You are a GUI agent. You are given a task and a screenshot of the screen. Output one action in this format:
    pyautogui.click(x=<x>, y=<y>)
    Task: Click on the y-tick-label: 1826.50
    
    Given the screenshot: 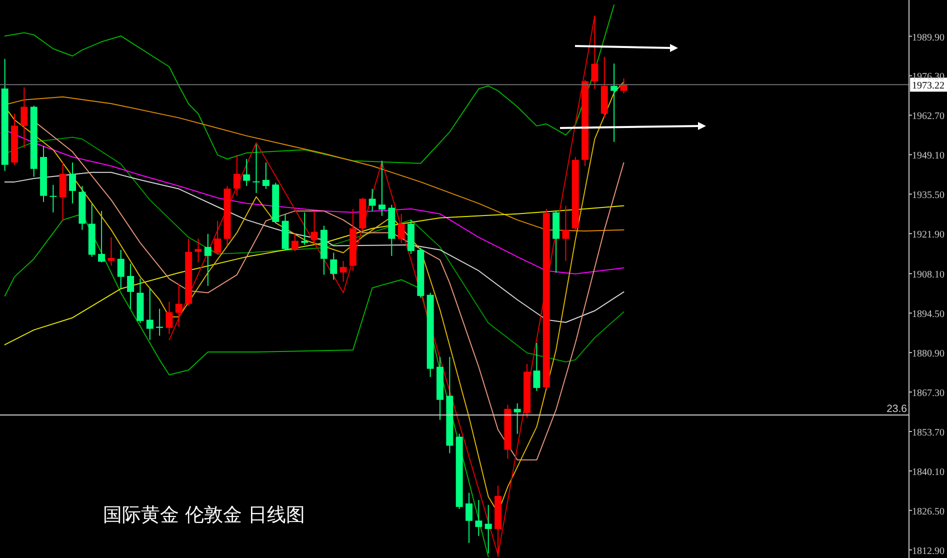 What is the action you would take?
    pyautogui.click(x=928, y=512)
    